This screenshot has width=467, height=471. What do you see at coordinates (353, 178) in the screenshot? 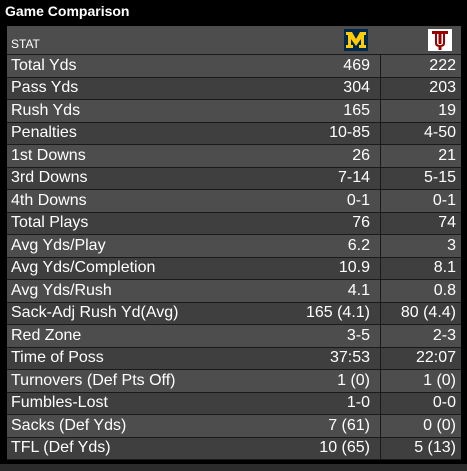
I see `home-value: 7-14` at bounding box center [353, 178].